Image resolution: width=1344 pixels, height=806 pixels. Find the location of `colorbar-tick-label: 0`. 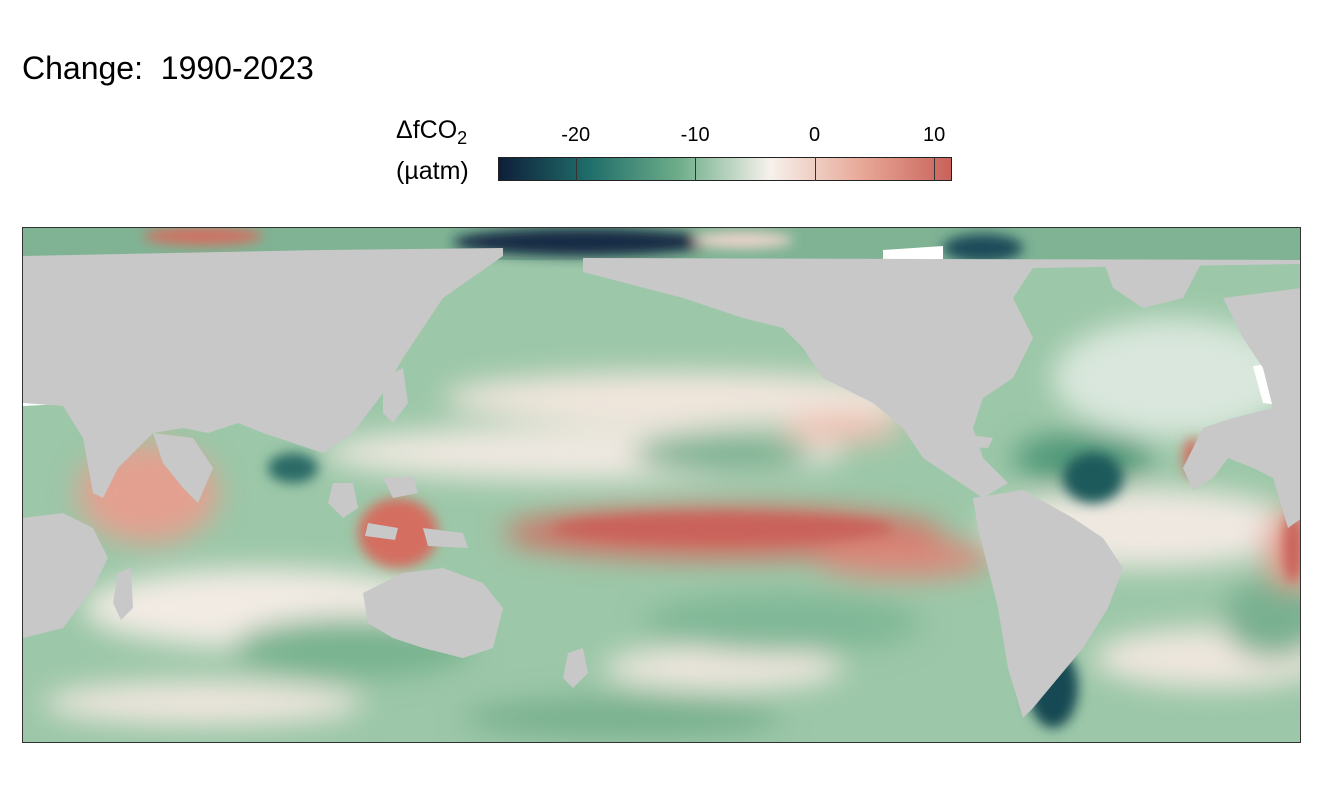

colorbar-tick-label: 0 is located at coordinates (815, 135).